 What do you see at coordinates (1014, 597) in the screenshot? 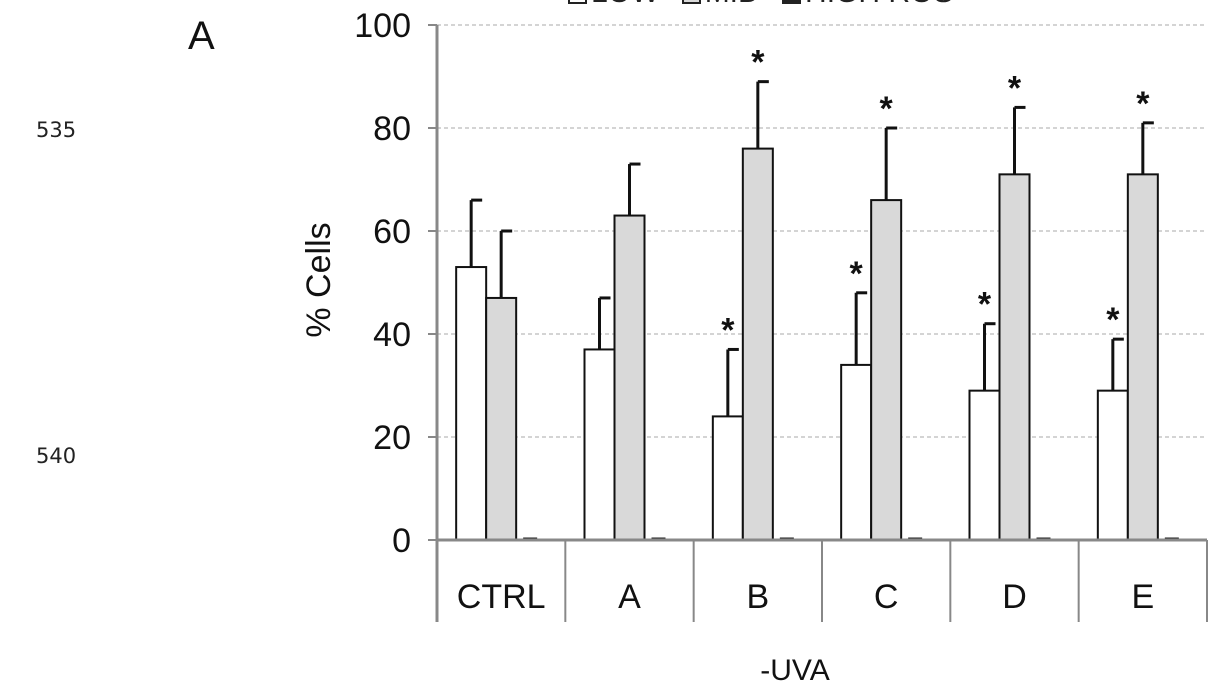
I see `x-tick-label: D` at bounding box center [1014, 597].